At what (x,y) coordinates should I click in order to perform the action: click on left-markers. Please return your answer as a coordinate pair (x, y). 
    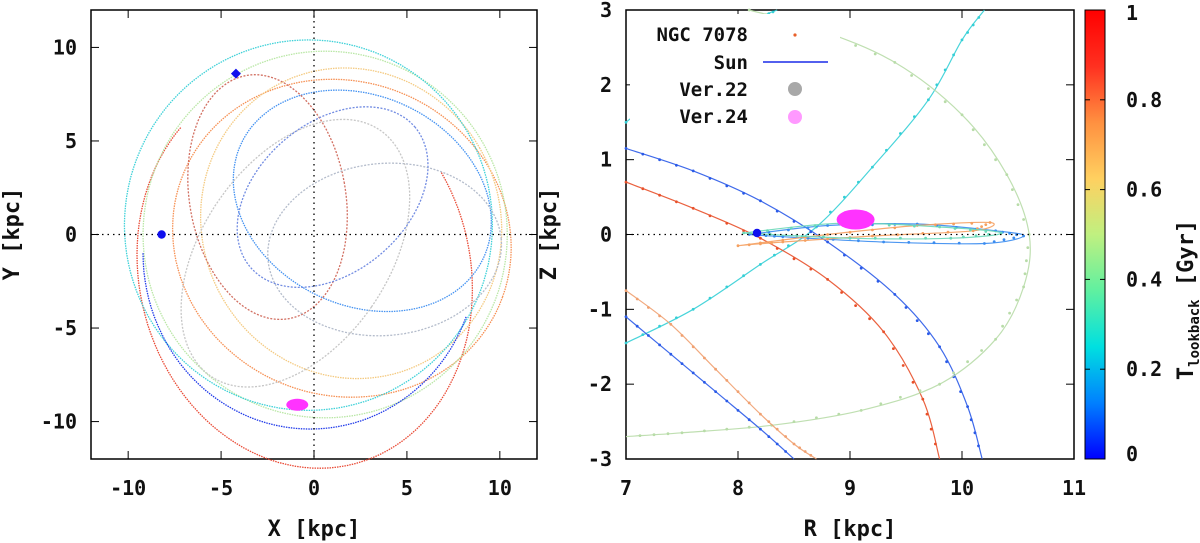
    Looking at the image, I should click on (233, 239).